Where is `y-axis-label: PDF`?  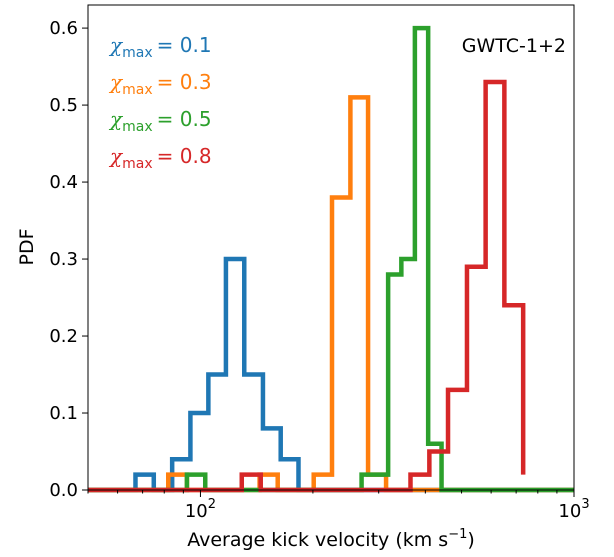 y-axis-label: PDF is located at coordinates (27, 246).